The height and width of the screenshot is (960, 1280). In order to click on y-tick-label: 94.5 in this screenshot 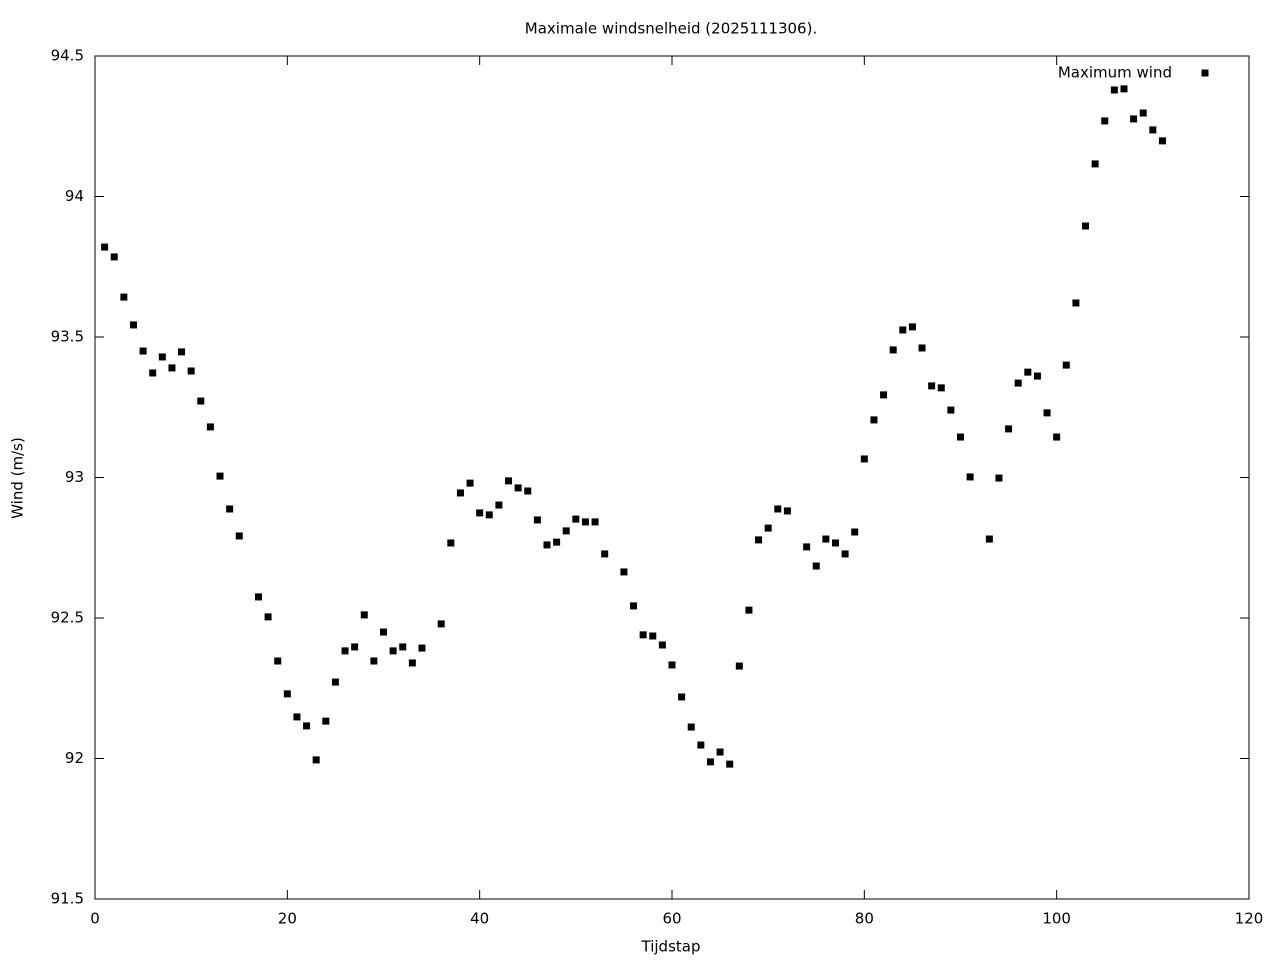, I will do `click(67, 56)`.